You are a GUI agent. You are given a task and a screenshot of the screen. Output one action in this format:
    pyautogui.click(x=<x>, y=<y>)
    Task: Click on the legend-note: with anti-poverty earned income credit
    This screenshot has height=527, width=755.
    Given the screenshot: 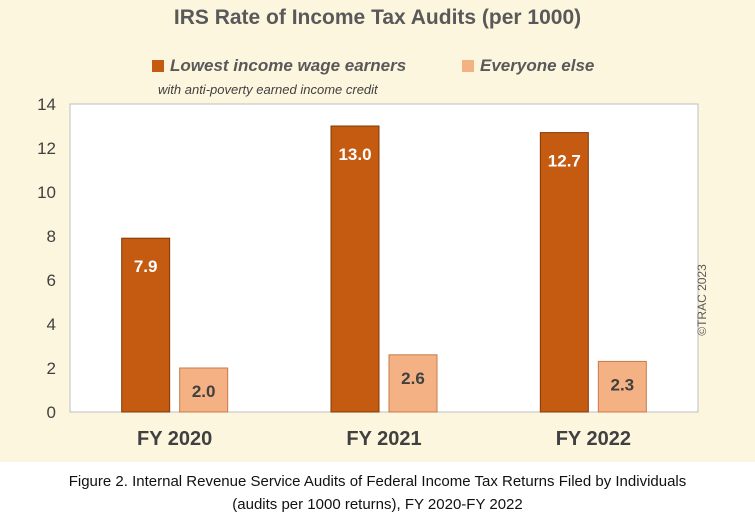 What is the action you would take?
    pyautogui.click(x=268, y=89)
    